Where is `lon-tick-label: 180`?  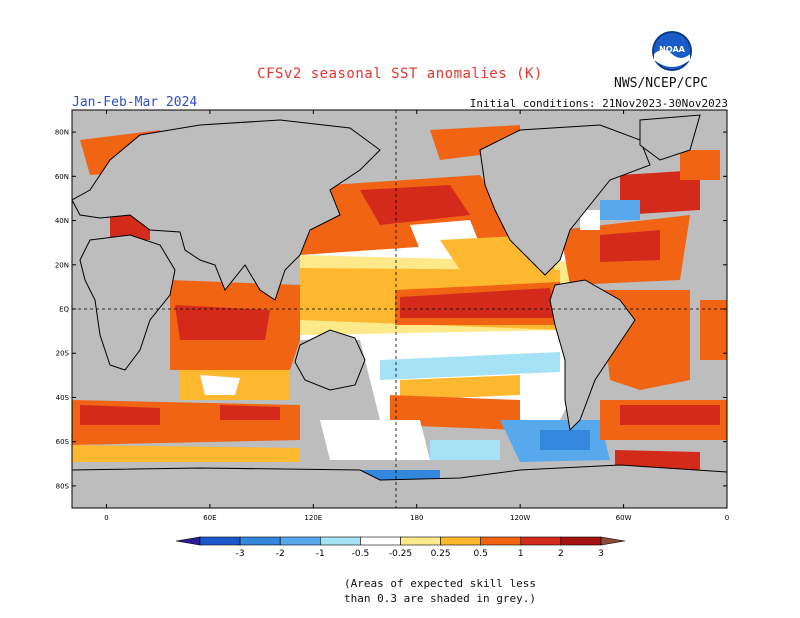 lon-tick-label: 180 is located at coordinates (416, 518).